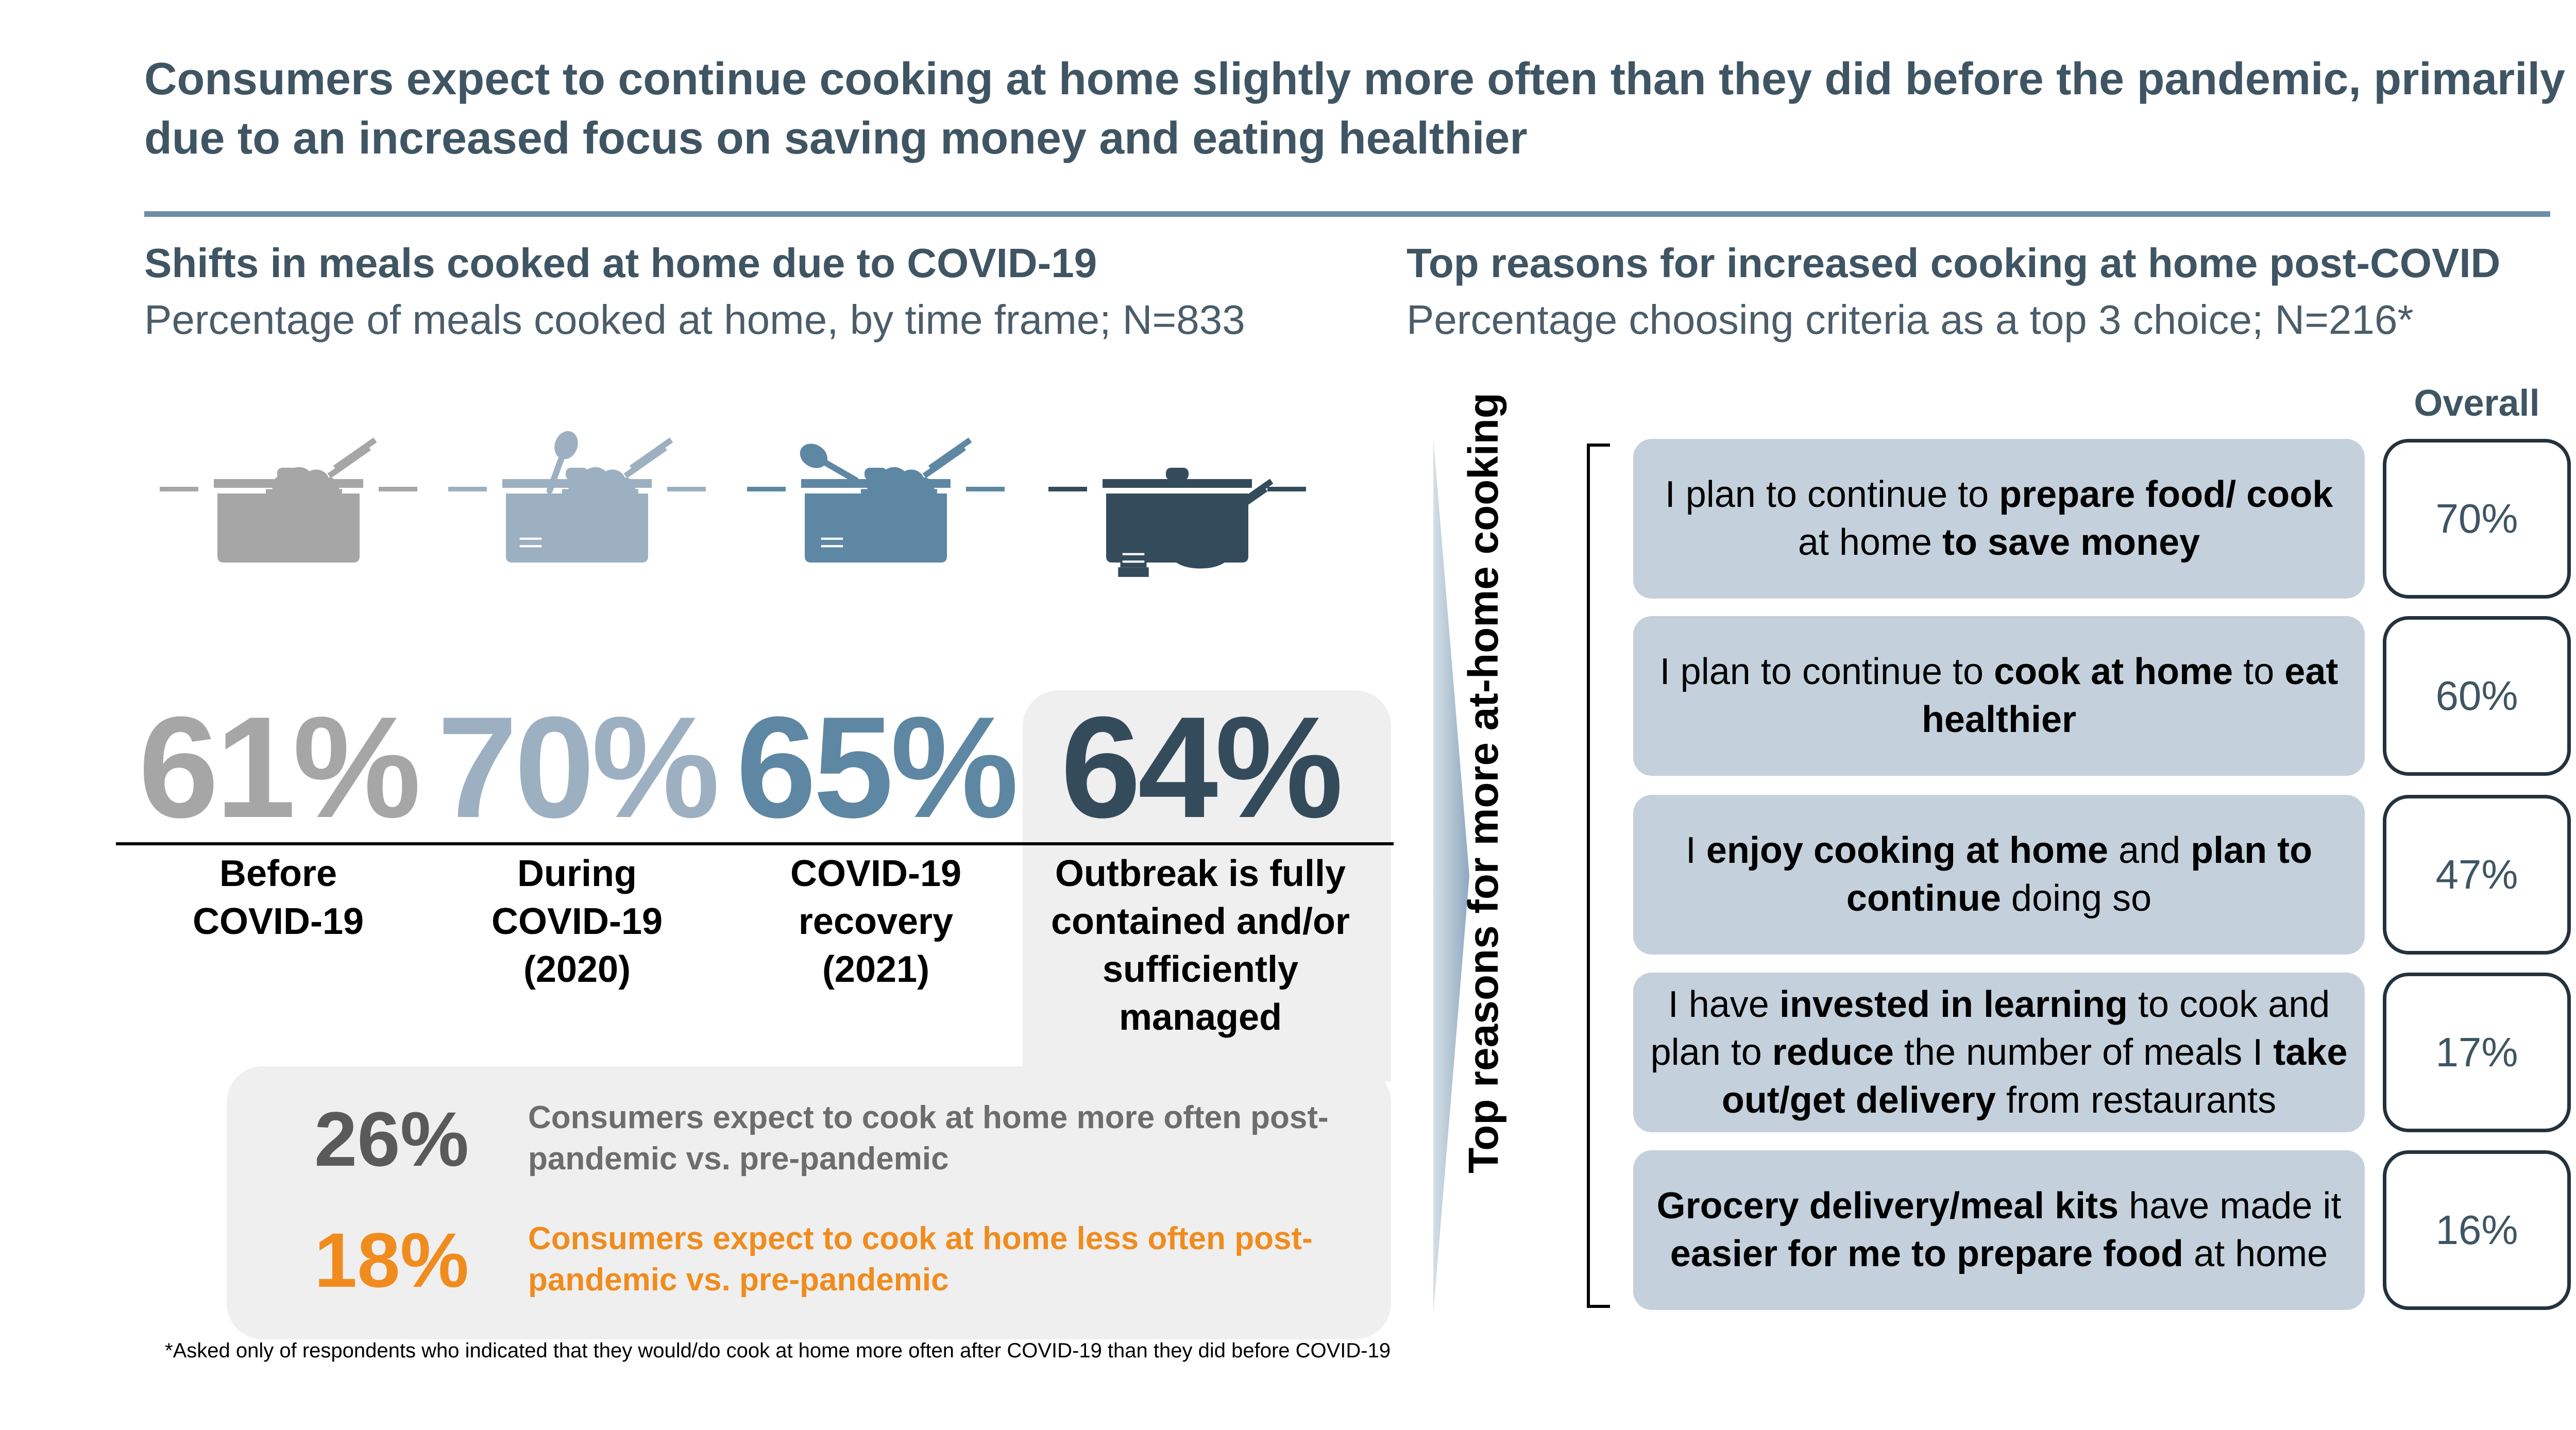 This screenshot has height=1430, width=2576. I want to click on period-percentage: 65%, so click(877, 767).